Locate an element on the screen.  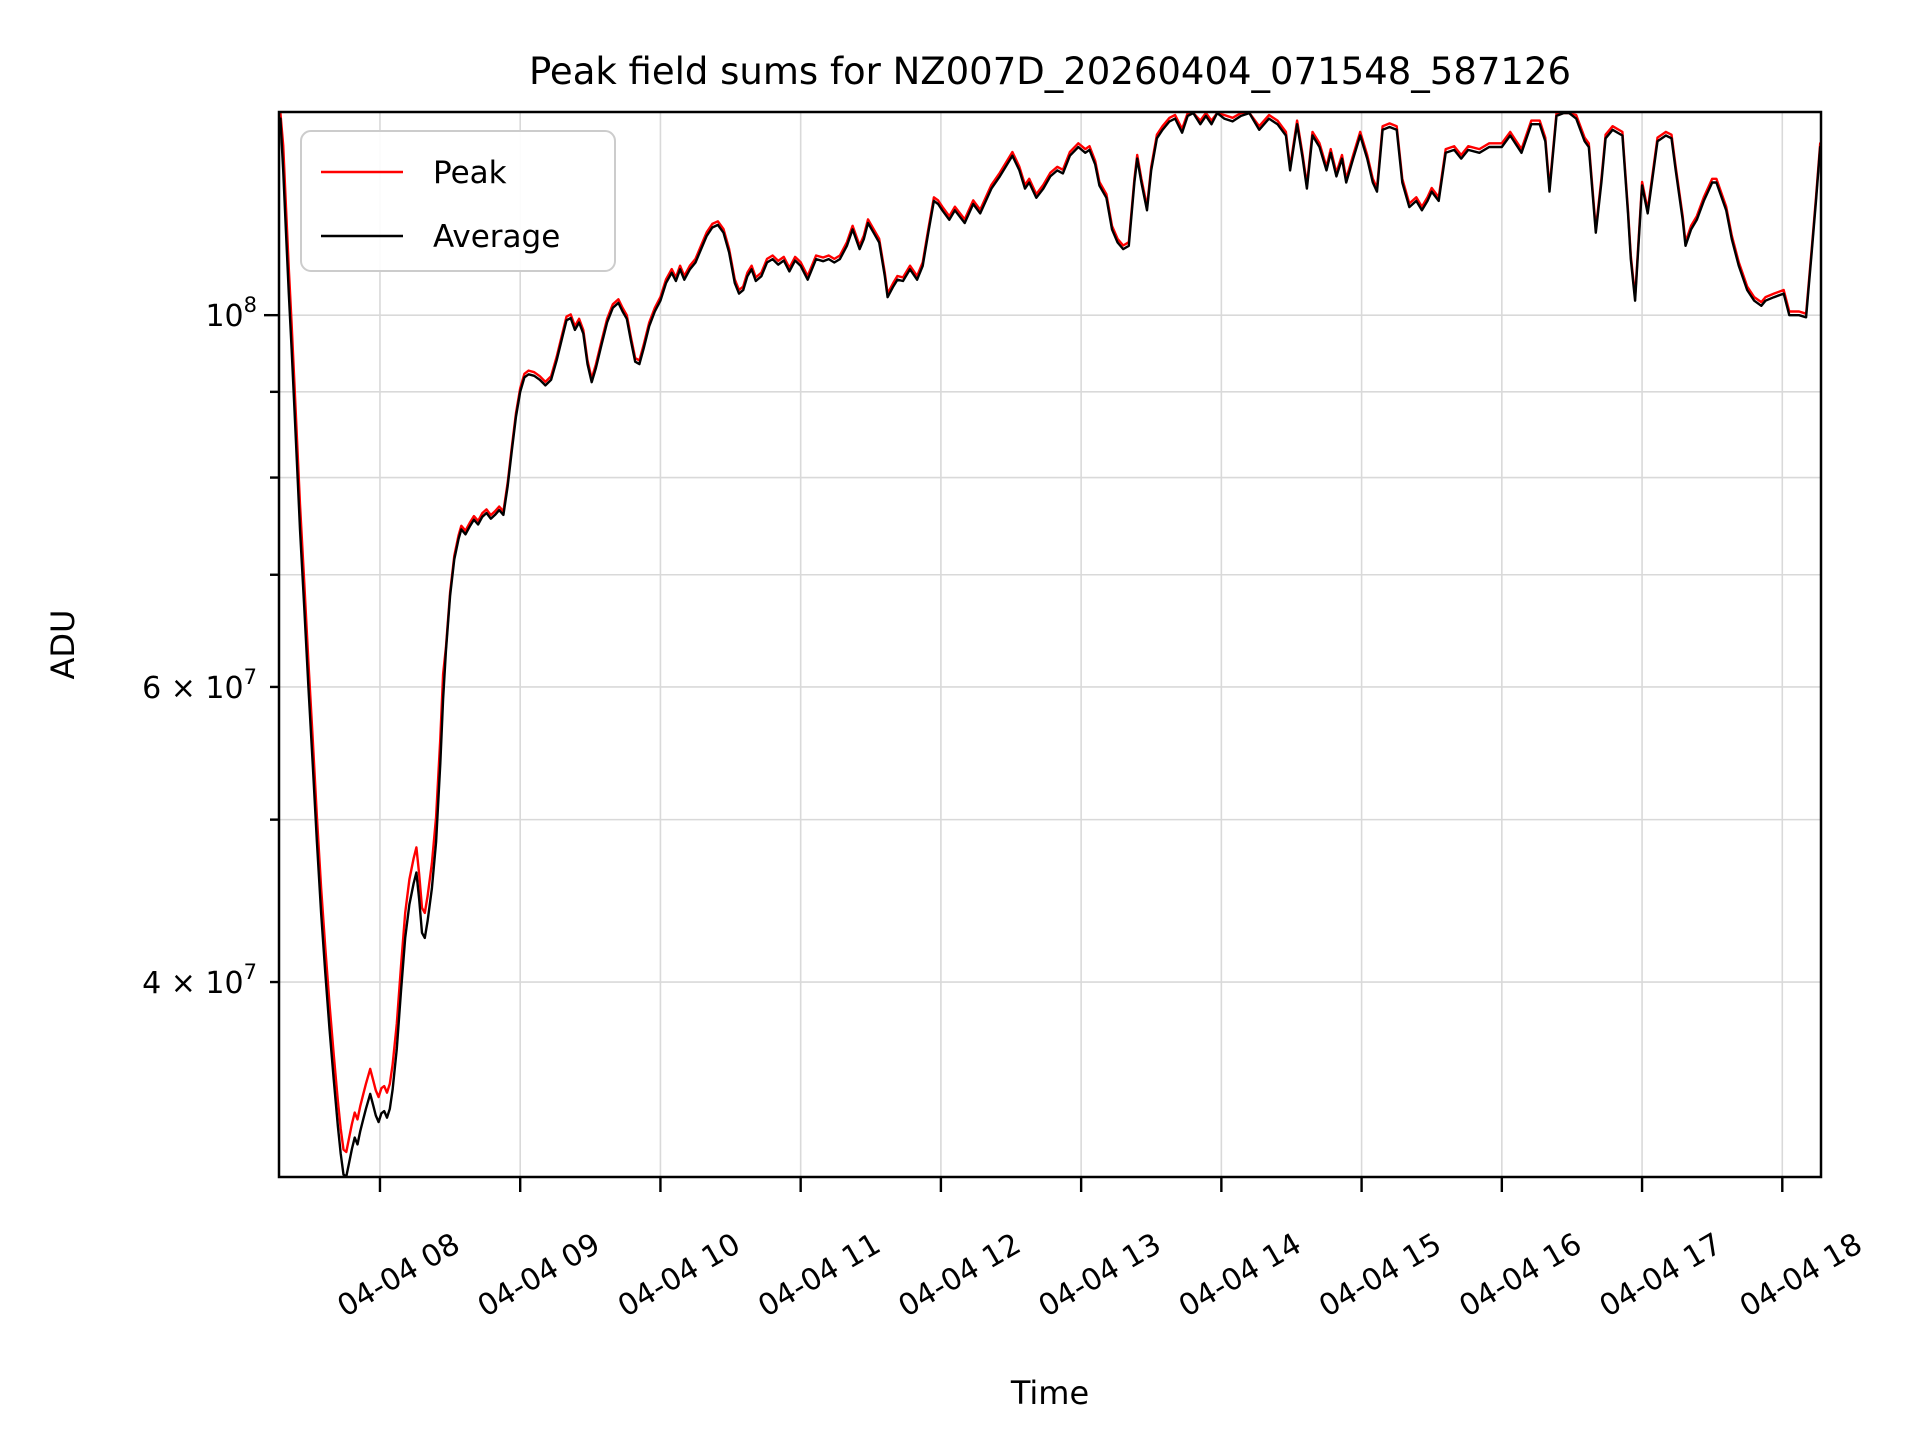
x-tick-label: 04-04 12 is located at coordinates (960, 1276).